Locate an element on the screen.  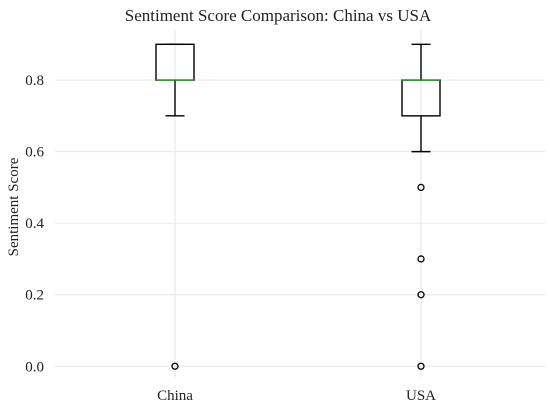
x-ticks: China USA is located at coordinates (296, 396).